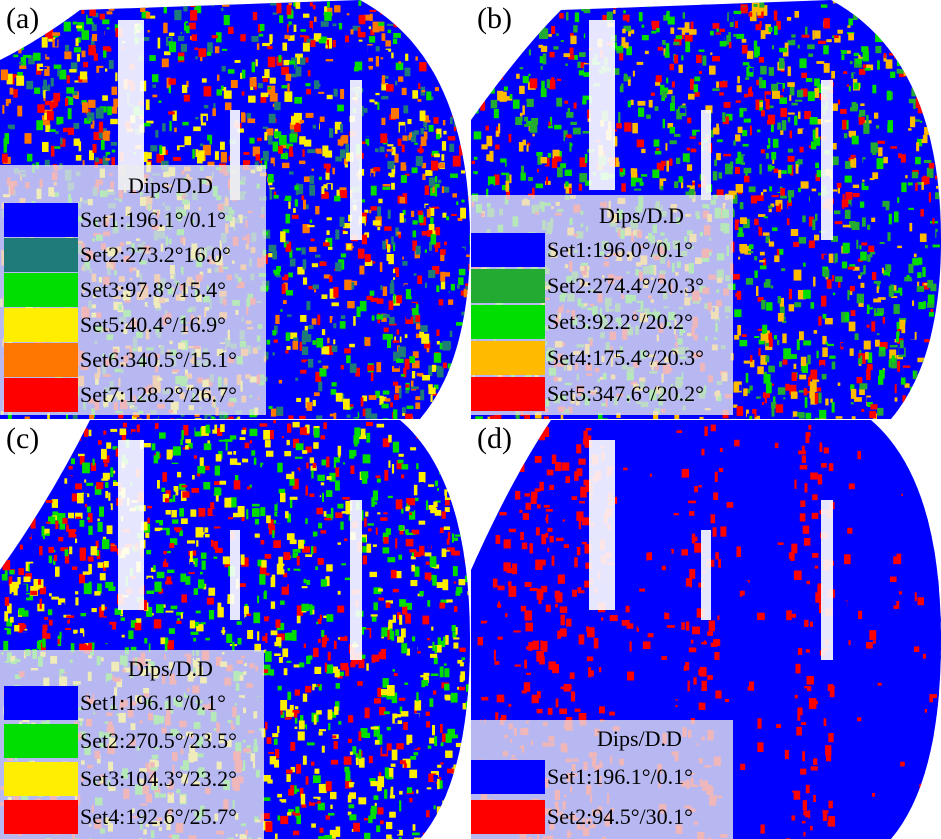 The image size is (941, 839). Describe the element at coordinates (620, 321) in the screenshot. I see `legend-item-label: Set3:92.2°/20.2°` at that location.